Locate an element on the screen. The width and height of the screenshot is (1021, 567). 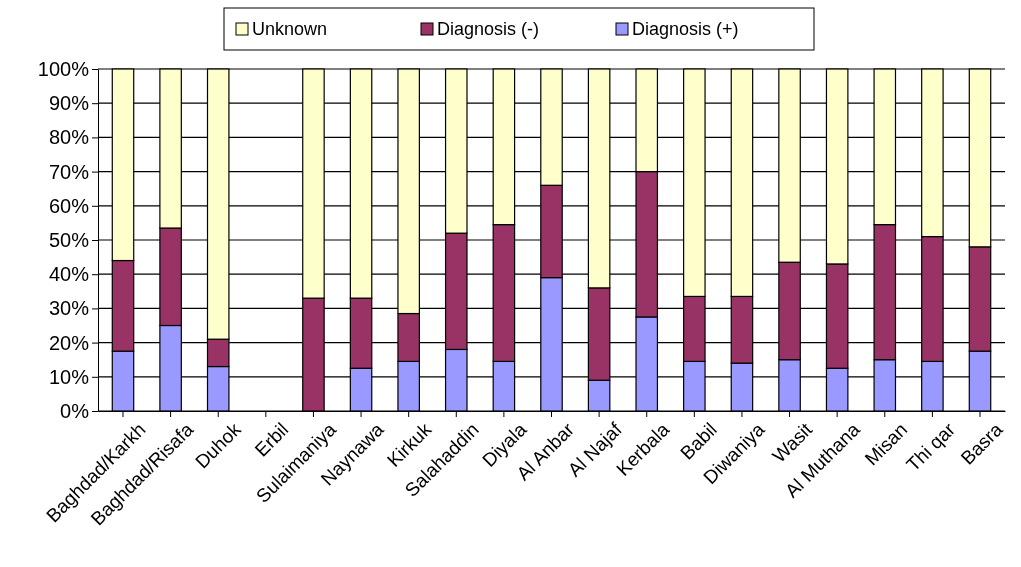
y-tick-label: 60% is located at coordinates (69, 205).